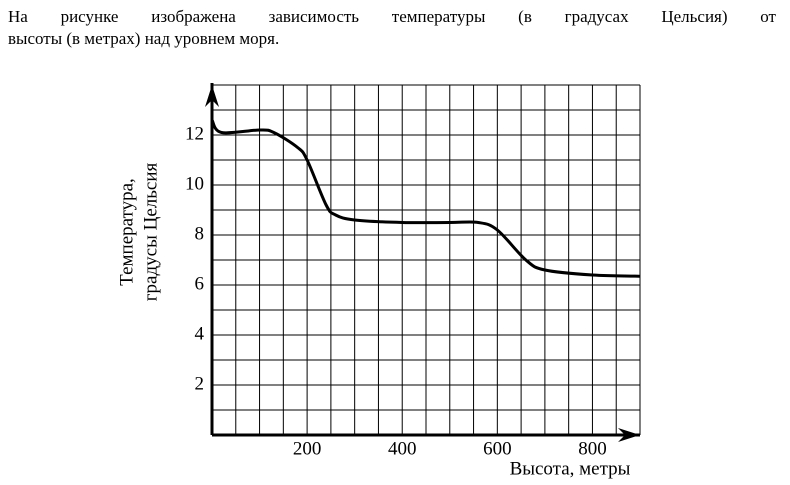 The width and height of the screenshot is (790, 485). What do you see at coordinates (629, 435) in the screenshot?
I see `x-axis-arrow` at bounding box center [629, 435].